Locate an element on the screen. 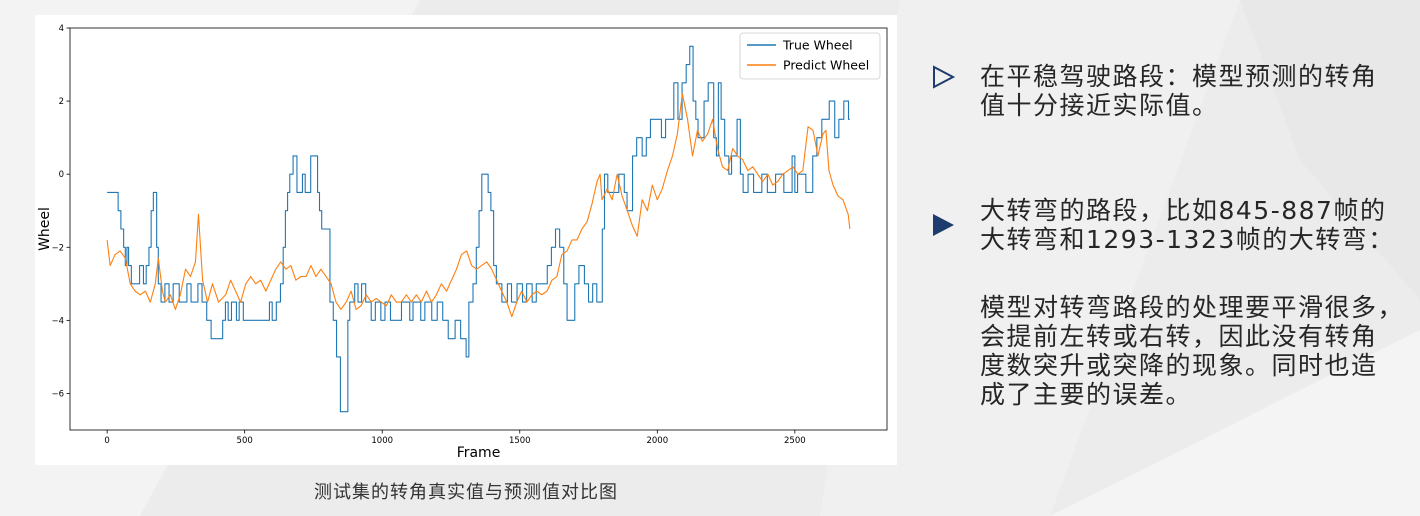 This screenshot has height=516, width=1420. text-line: 在平稳驾驶路段：模型预测的转角 is located at coordinates (1179, 76).